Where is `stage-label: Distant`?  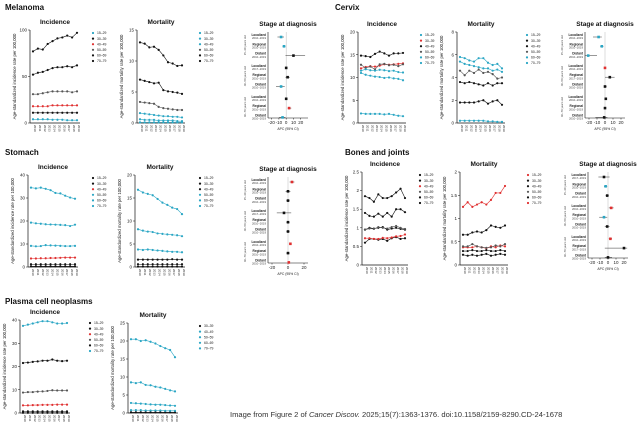
stage-label: Distant is located at coordinates (578, 115).